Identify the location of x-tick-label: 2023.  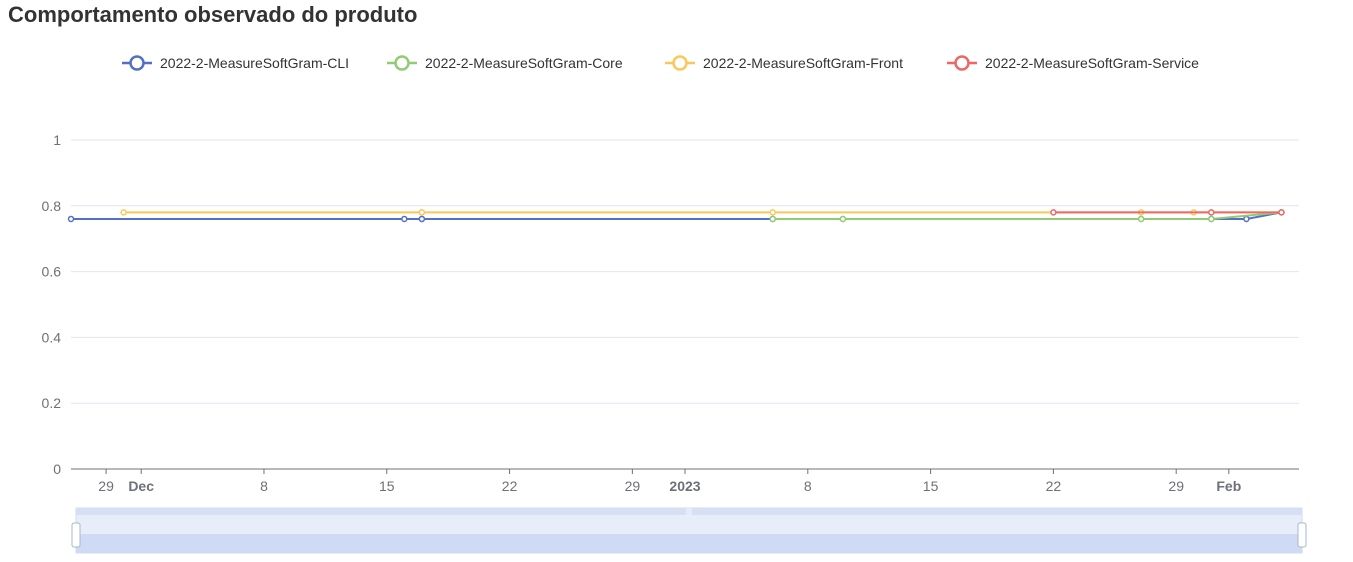
(684, 486).